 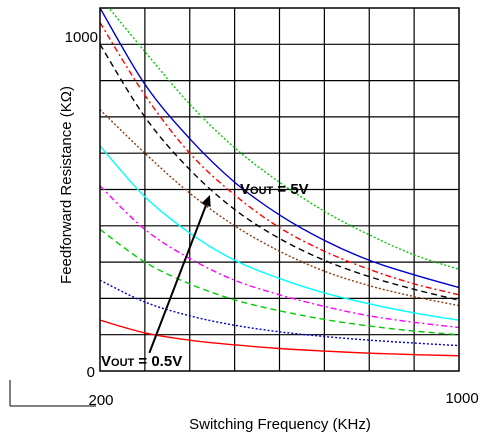 I want to click on y-axis-title: Feedforward Resistance (KΩ), so click(x=66, y=185).